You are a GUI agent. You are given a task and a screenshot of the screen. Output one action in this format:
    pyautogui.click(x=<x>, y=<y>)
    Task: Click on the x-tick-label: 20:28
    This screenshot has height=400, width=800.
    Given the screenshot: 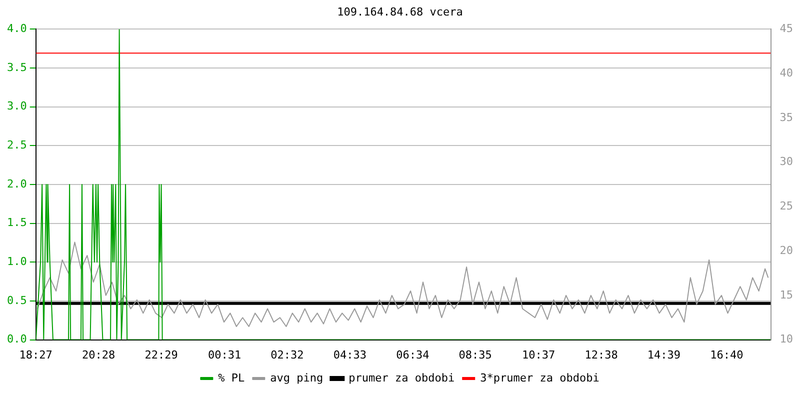 What is the action you would take?
    pyautogui.click(x=99, y=355)
    